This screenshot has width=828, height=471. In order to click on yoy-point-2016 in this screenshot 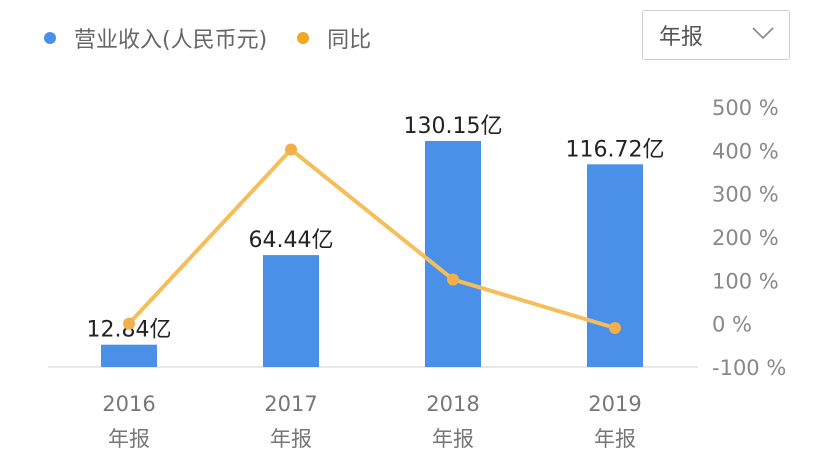, I will do `click(129, 323)`.